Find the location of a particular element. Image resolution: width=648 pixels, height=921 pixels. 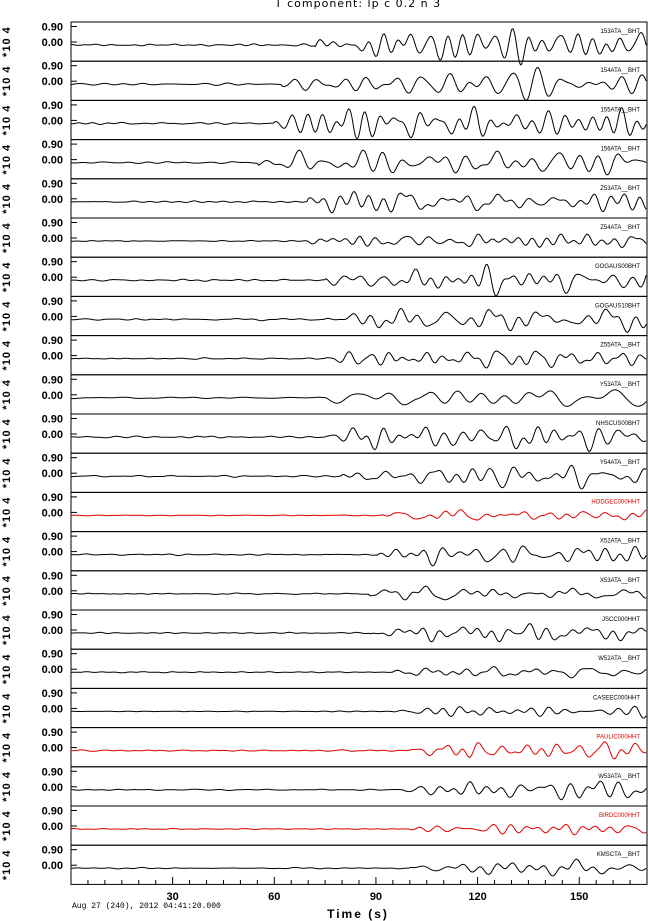

trace-panel-18: 0.90 0.00 CASEEC000HHT is located at coordinates (345, 708).